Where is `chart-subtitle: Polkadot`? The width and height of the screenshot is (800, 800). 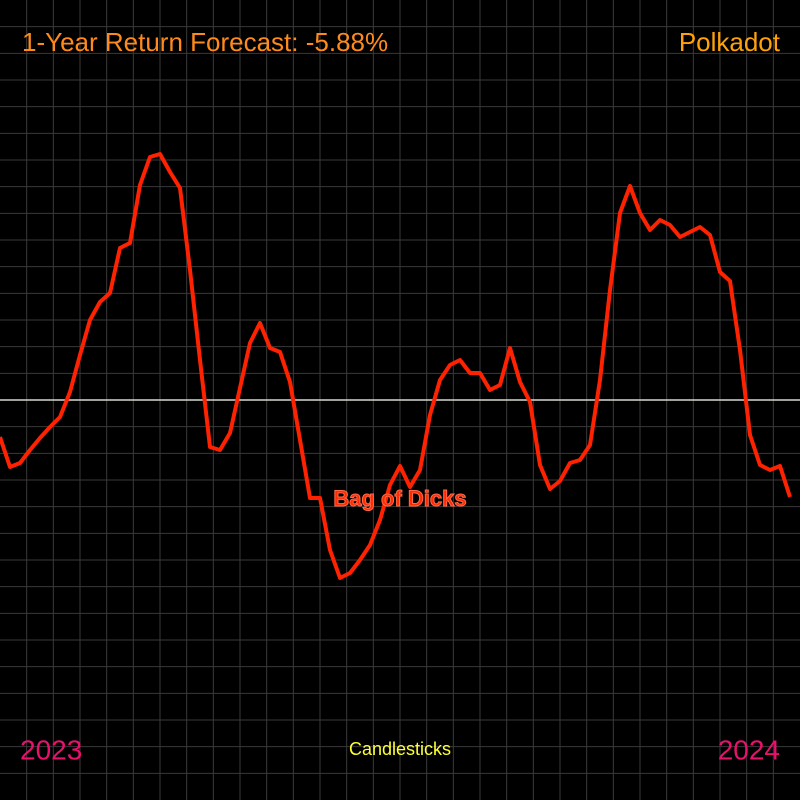 chart-subtitle: Polkadot is located at coordinates (730, 42).